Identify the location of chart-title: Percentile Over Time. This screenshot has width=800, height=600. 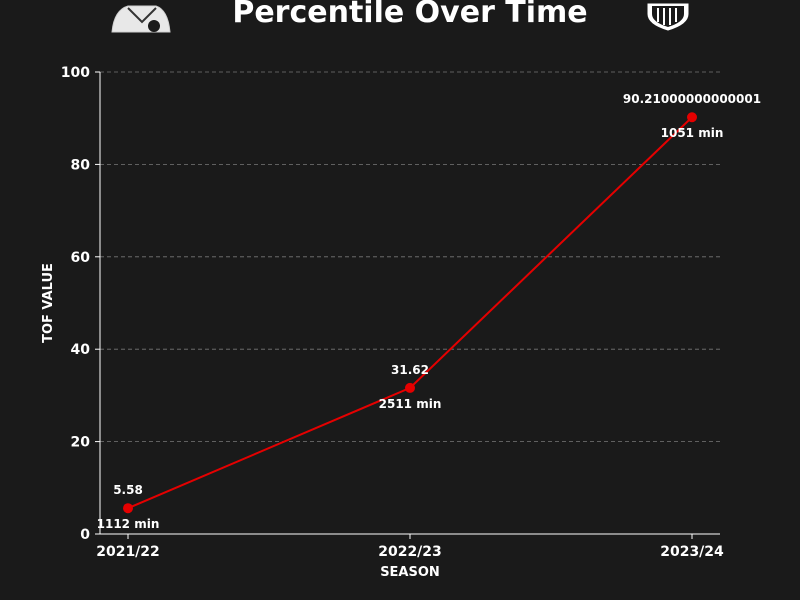
(409, 15).